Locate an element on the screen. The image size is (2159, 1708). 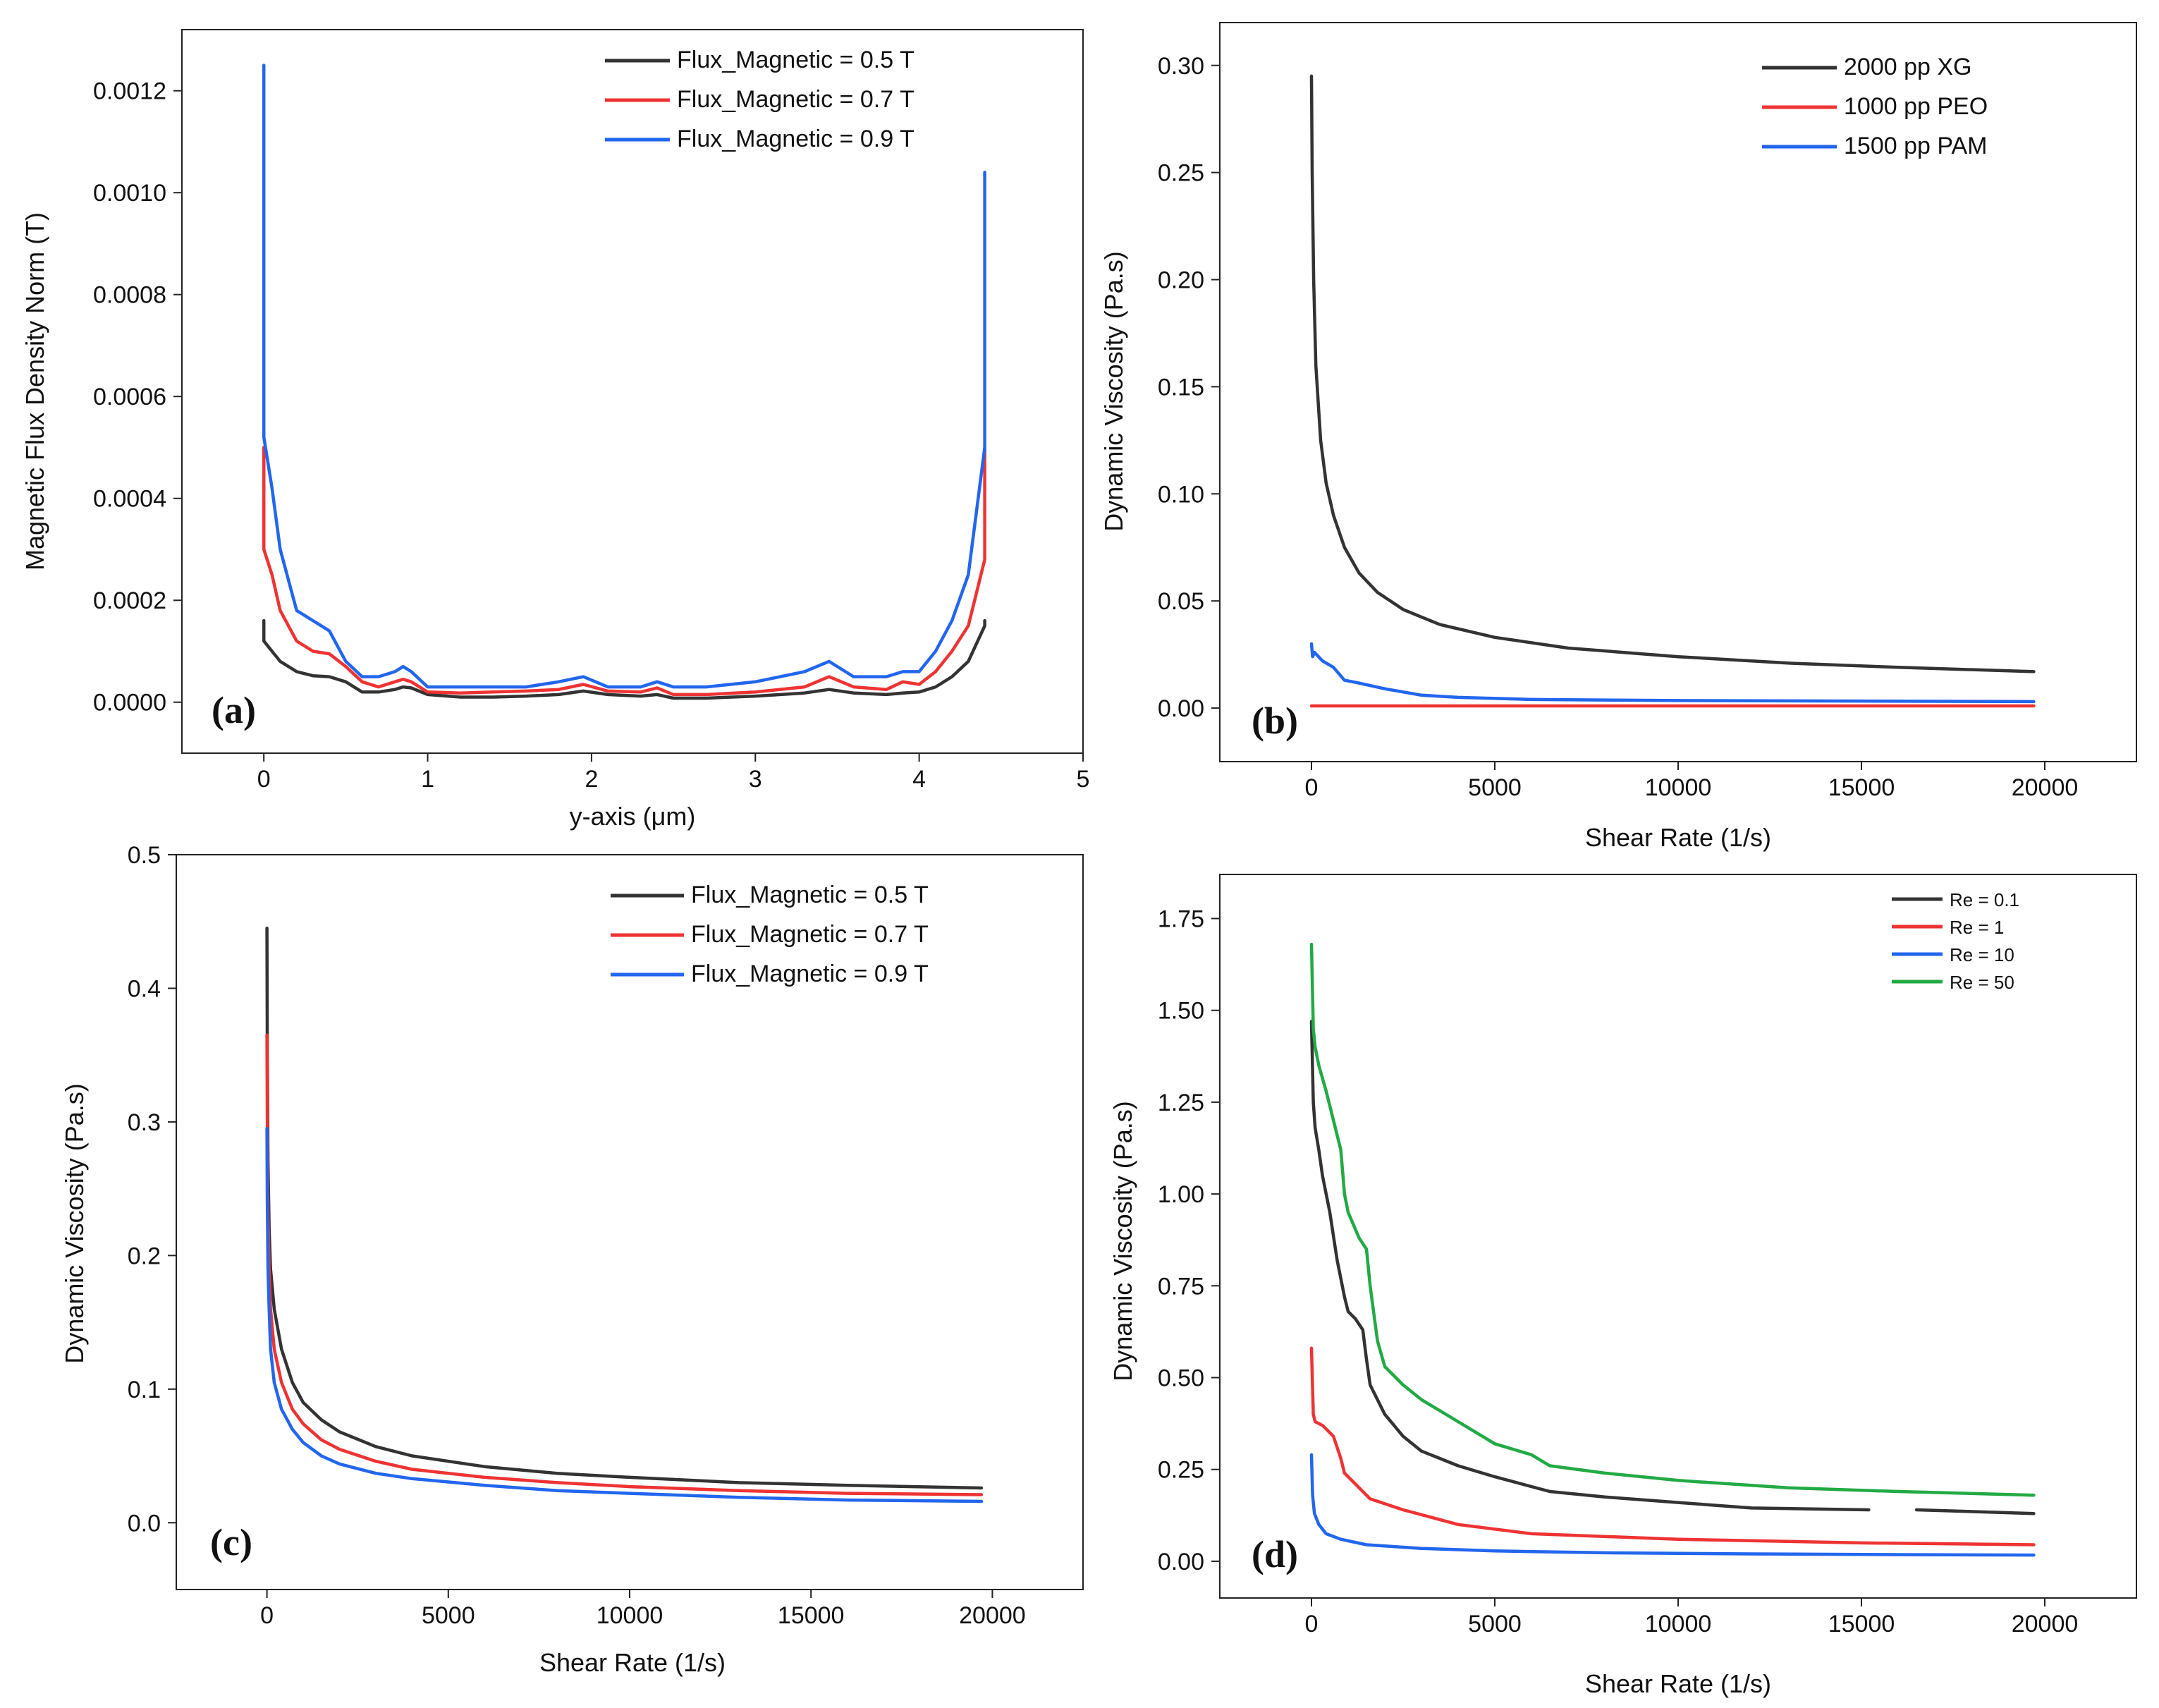
panel-a-y-tick-label: 0.0006 is located at coordinates (129, 397).